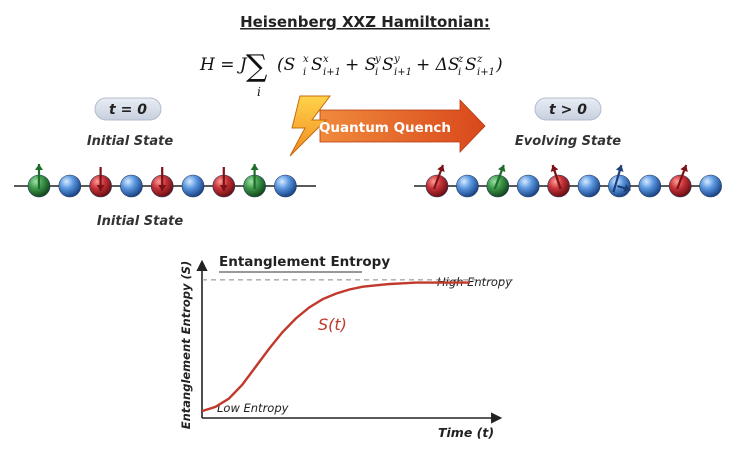 Image resolution: width=745 pixels, height=454 pixels. What do you see at coordinates (441, 169) in the screenshot?
I see `evolving-spin-1-arrow-head` at bounding box center [441, 169].